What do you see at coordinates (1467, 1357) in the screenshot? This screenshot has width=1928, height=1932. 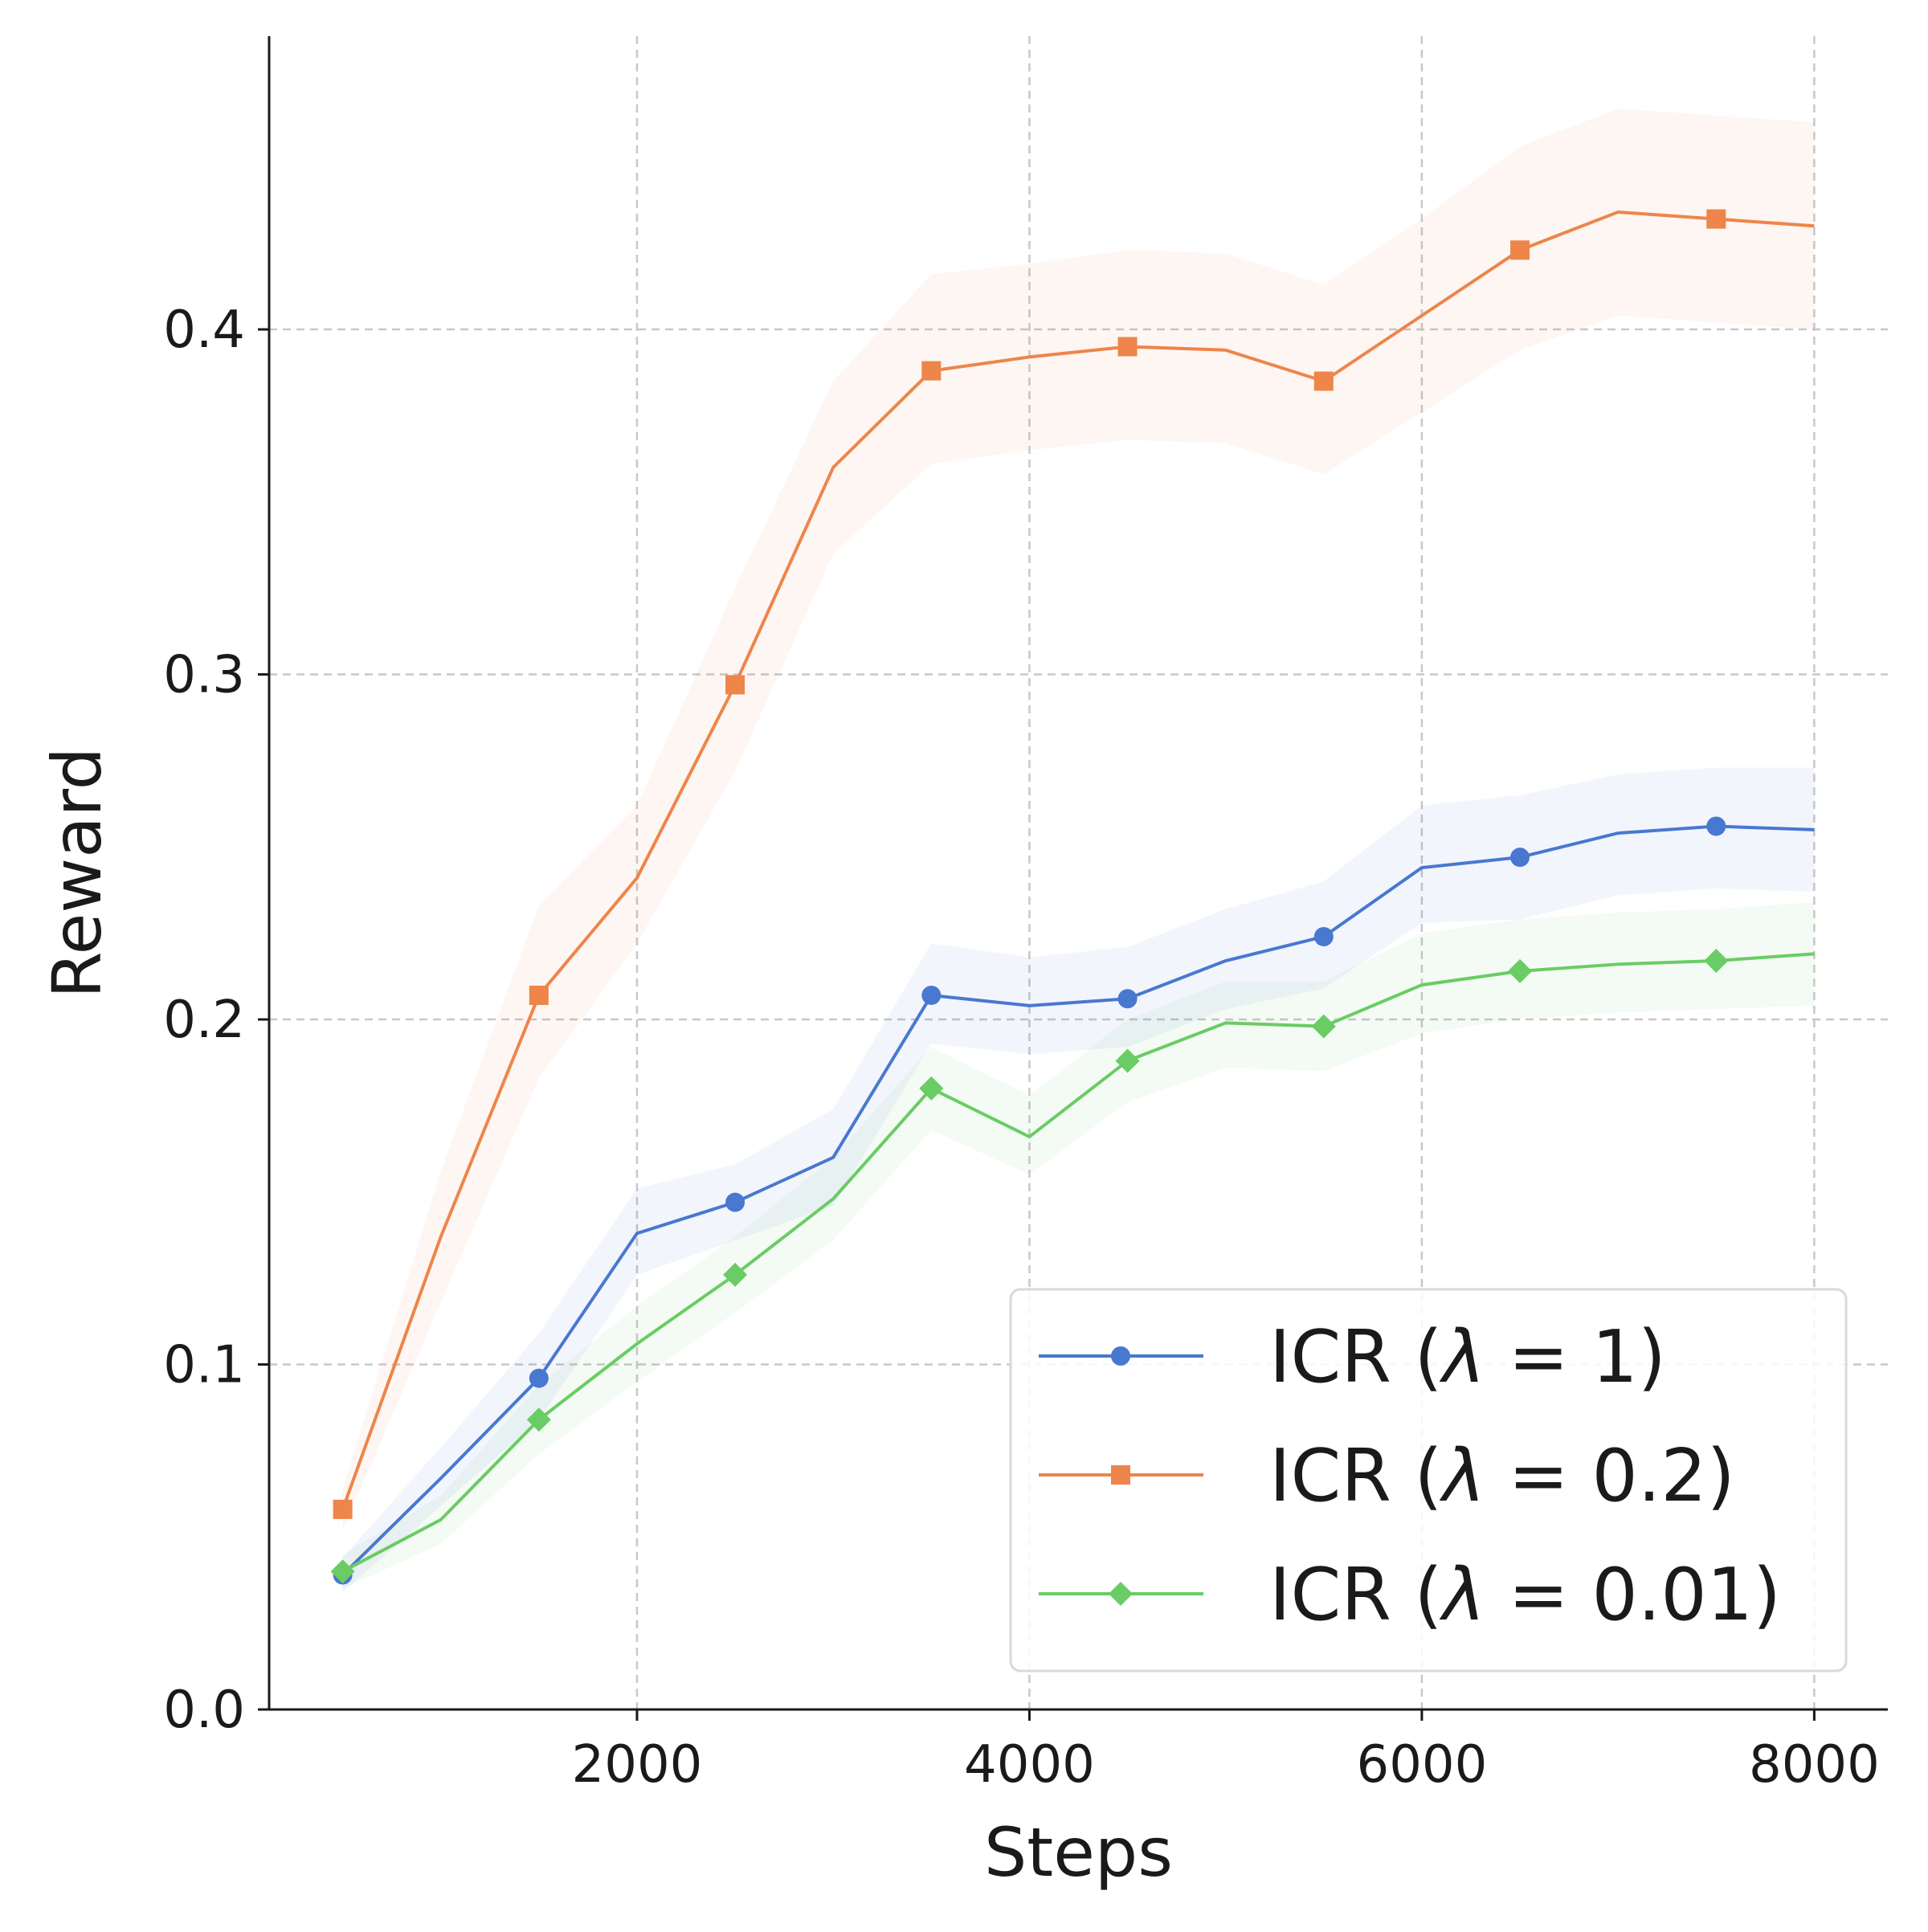 I see `legend-label-0: ICR (λ = 1)` at bounding box center [1467, 1357].